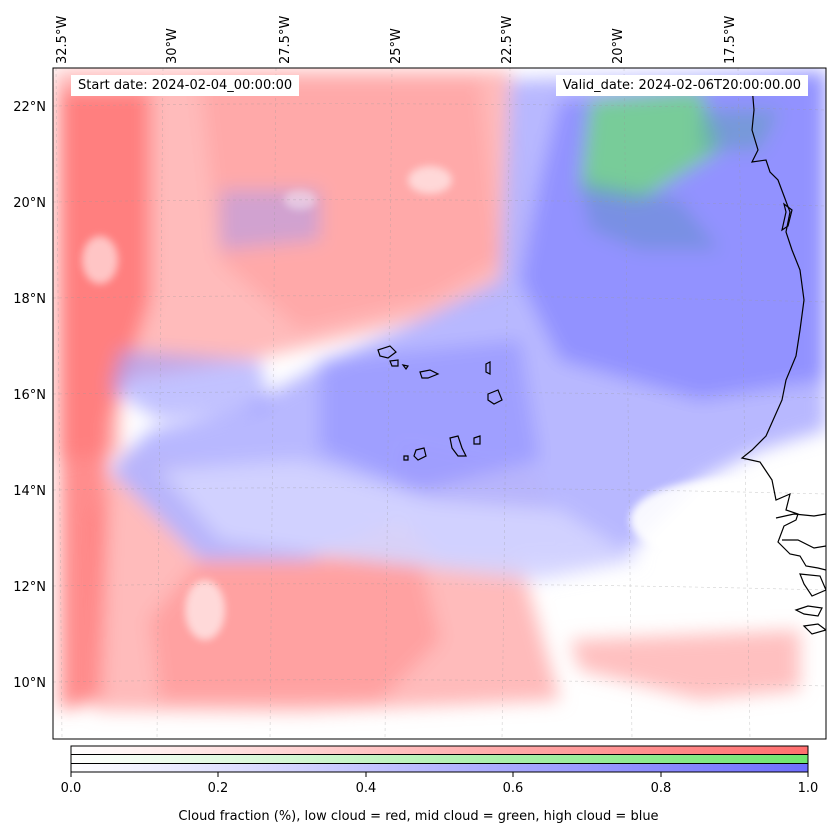 Image resolution: width=837 pixels, height=836 pixels. What do you see at coordinates (406, 458) in the screenshot?
I see `island-brava` at bounding box center [406, 458].